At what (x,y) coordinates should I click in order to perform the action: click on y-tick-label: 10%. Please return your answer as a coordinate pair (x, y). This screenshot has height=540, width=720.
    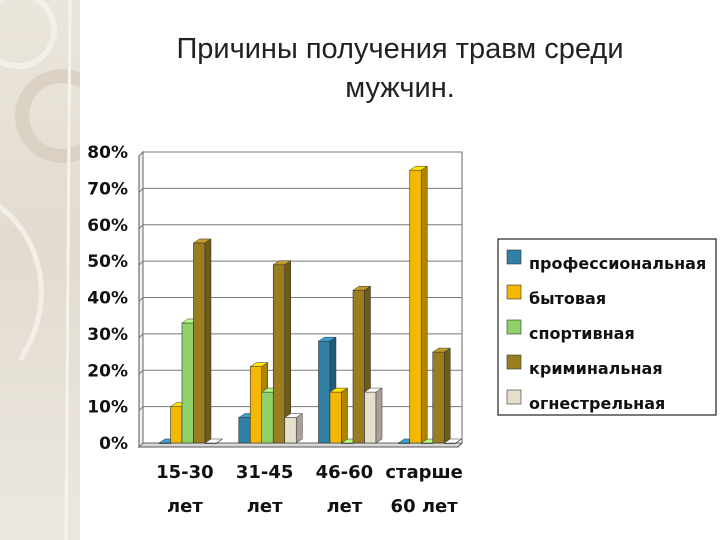
    Looking at the image, I should click on (107, 408).